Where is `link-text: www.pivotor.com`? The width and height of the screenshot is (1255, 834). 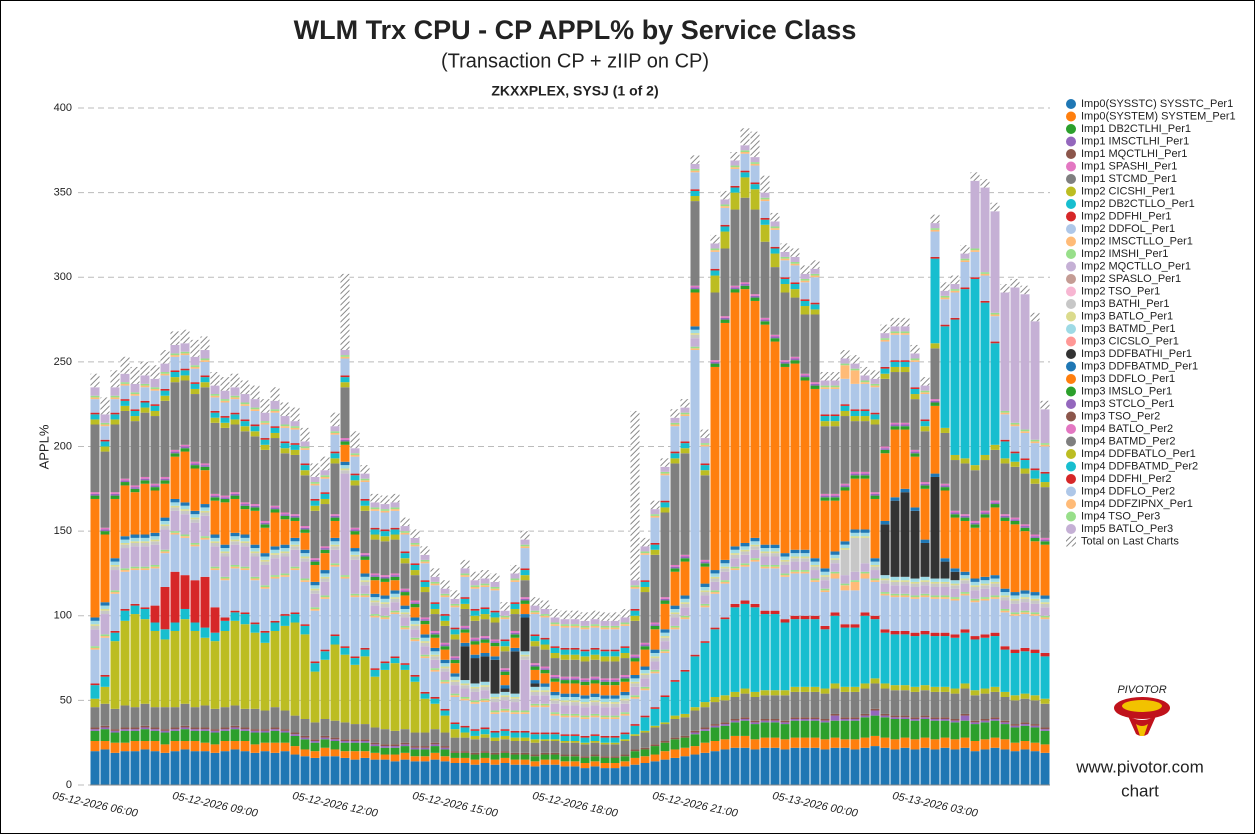 link-text: www.pivotor.com is located at coordinates (1139, 766).